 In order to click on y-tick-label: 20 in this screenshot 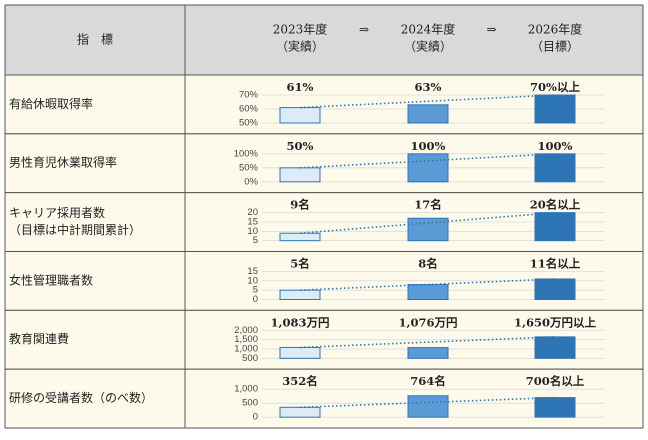, I will do `click(252, 212)`.